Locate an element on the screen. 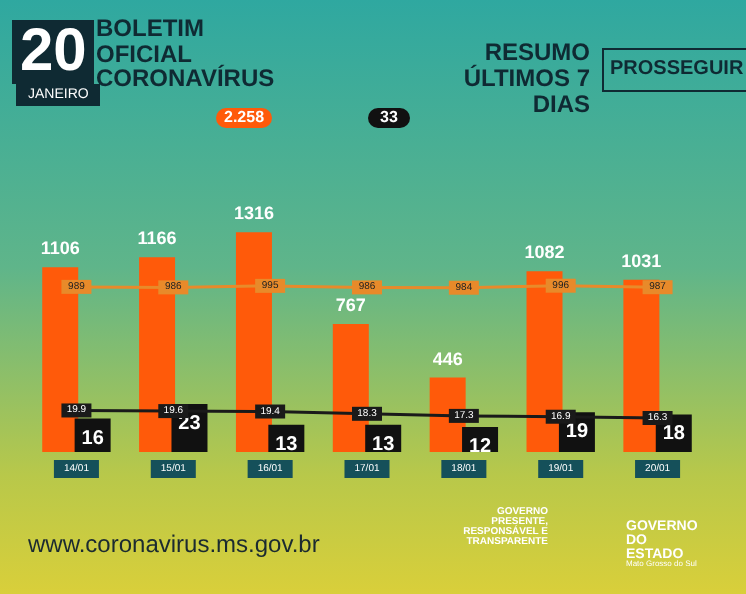  text: PROSSEGUIR is located at coordinates (674, 70).